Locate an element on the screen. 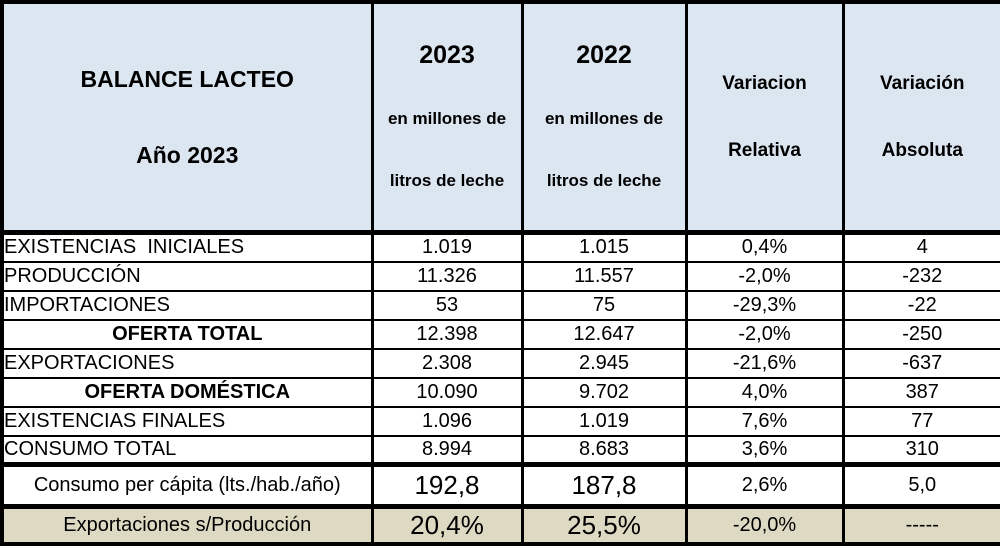 Image resolution: width=1000 pixels, height=546 pixels. variacion-absoluta: -250 is located at coordinates (921, 334).